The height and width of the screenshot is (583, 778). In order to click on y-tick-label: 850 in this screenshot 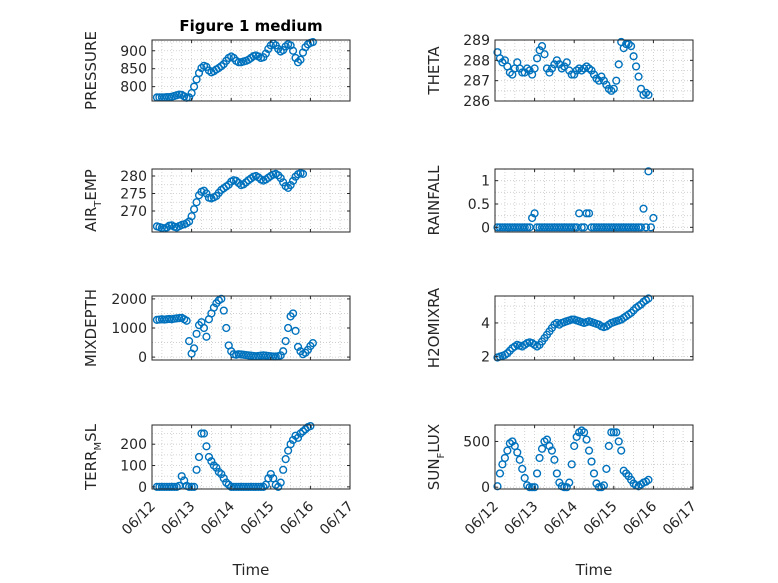, I will do `click(133, 70)`.